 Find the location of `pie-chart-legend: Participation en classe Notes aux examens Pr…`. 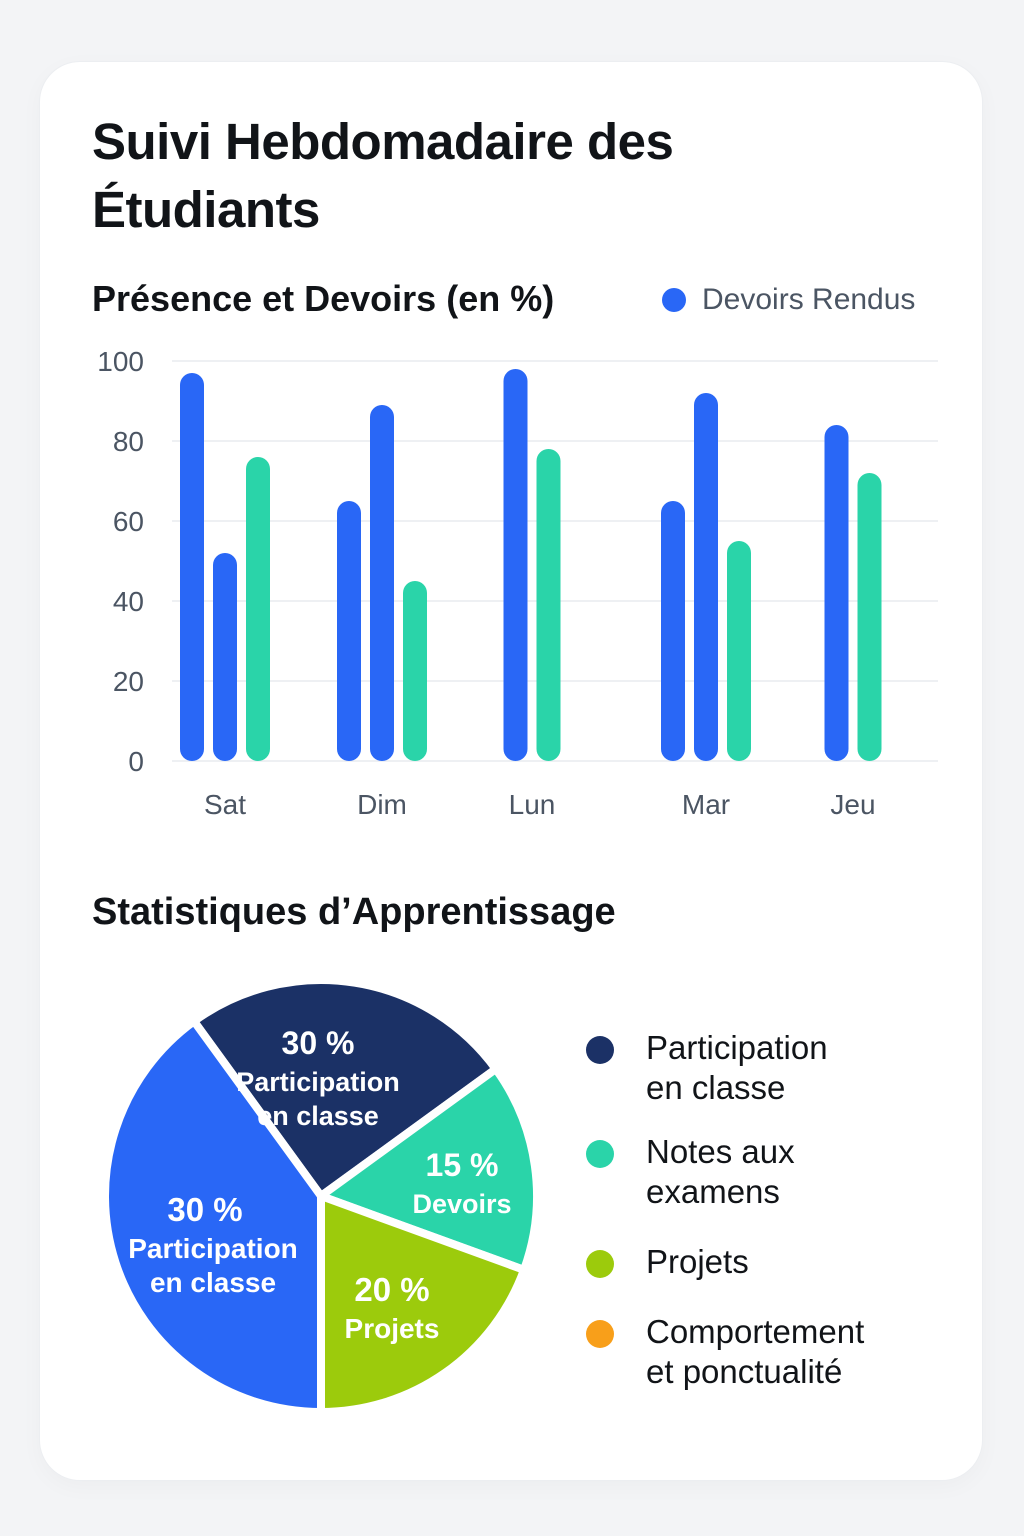

pie-chart-legend: Participation en classe Notes aux examens Pr… is located at coordinates (751, 1210).